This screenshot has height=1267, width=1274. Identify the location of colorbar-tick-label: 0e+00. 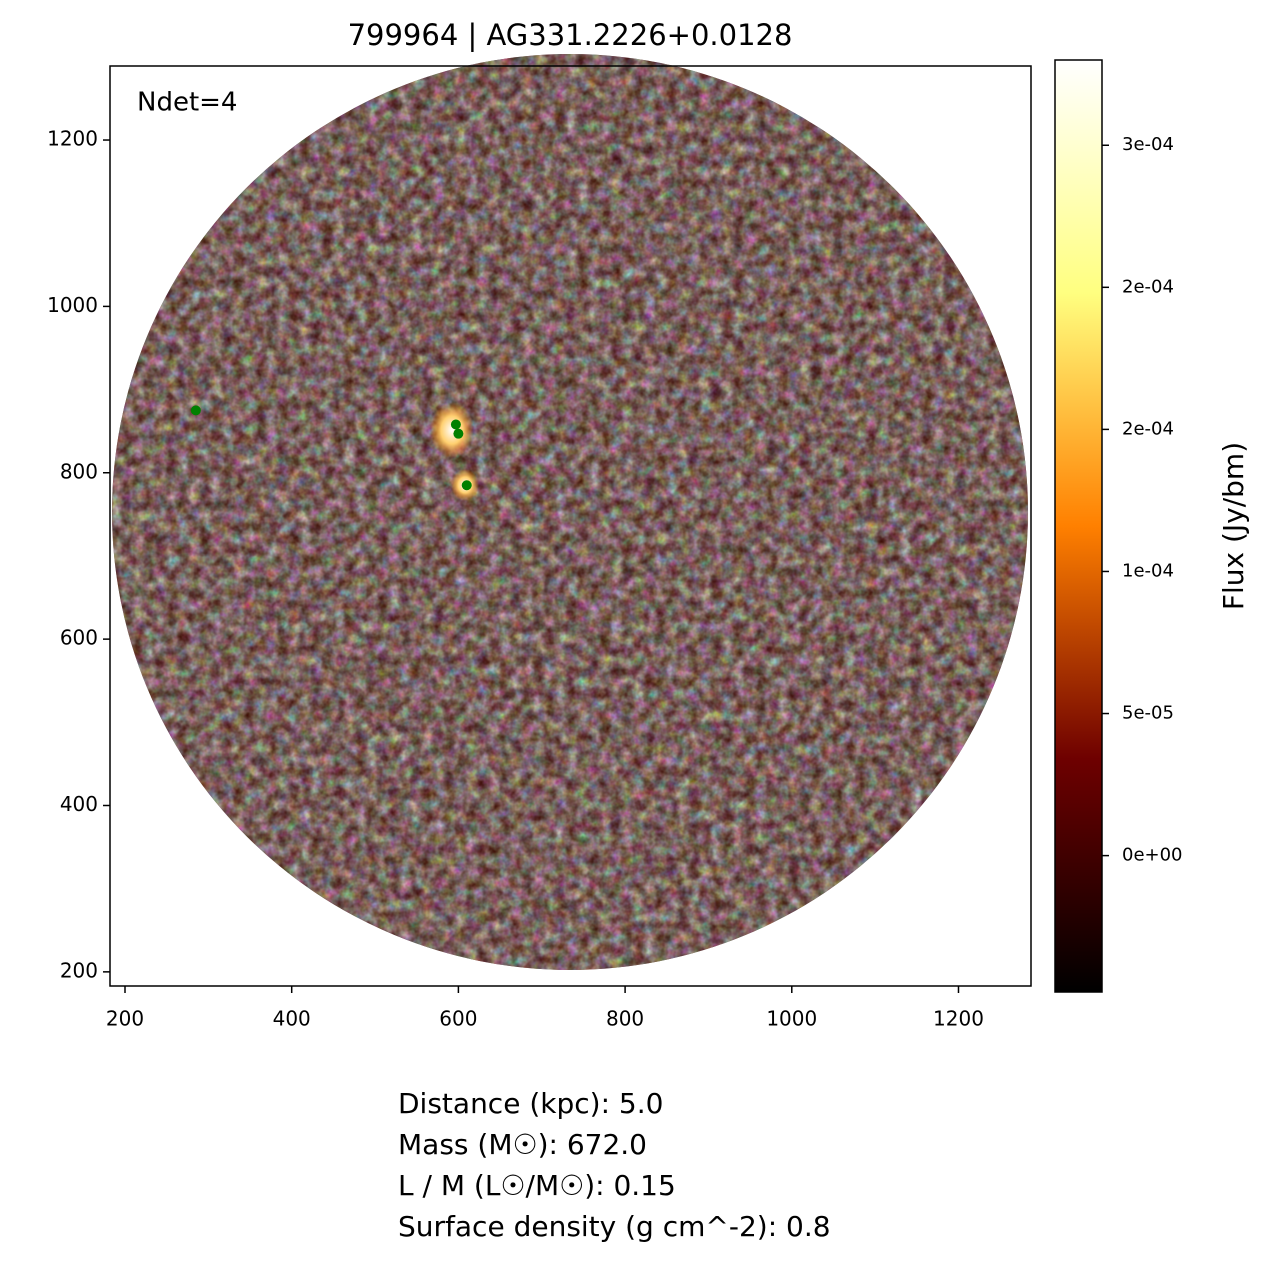
(1152, 855).